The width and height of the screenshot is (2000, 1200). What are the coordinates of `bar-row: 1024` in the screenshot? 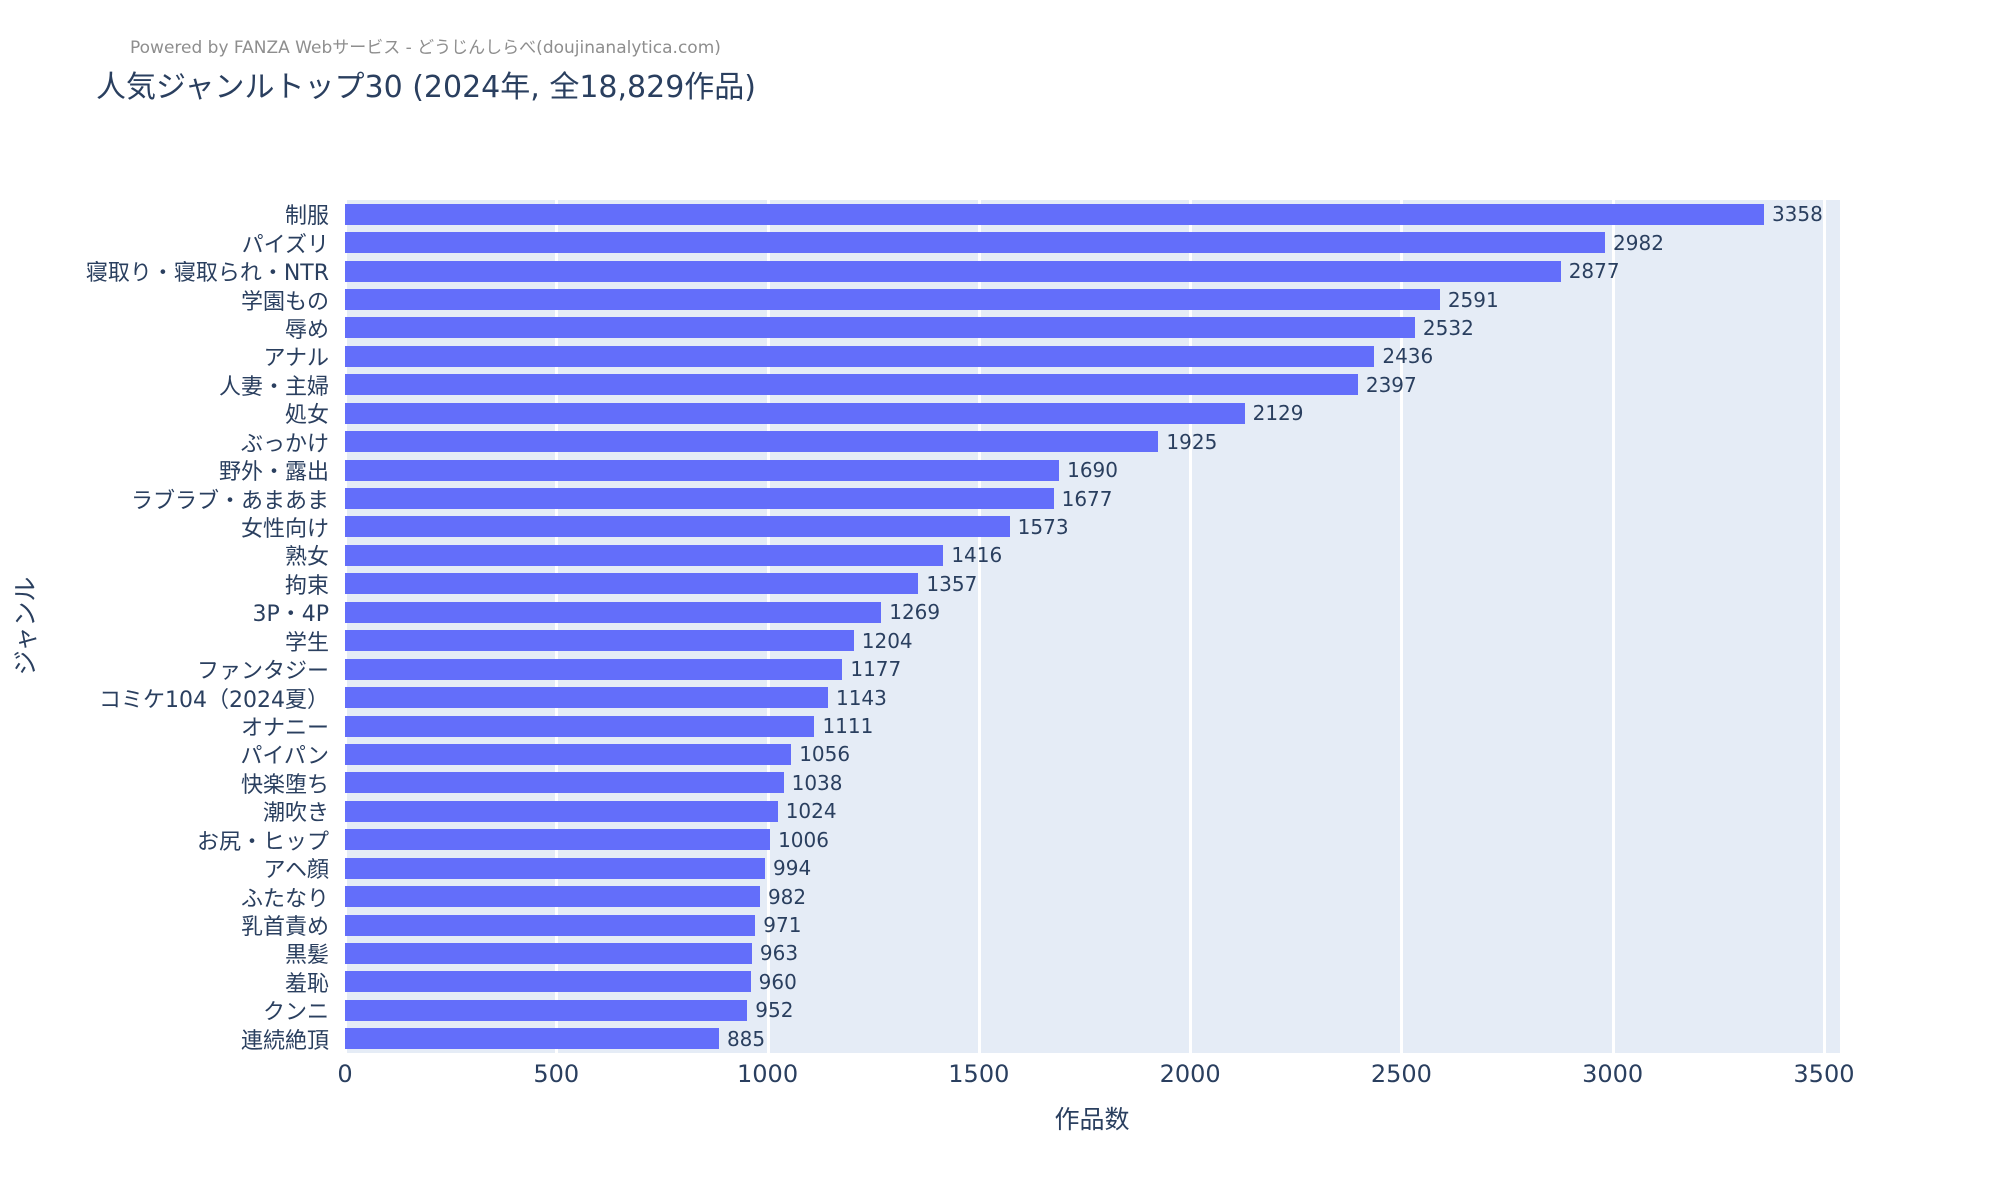 It's located at (1092, 811).